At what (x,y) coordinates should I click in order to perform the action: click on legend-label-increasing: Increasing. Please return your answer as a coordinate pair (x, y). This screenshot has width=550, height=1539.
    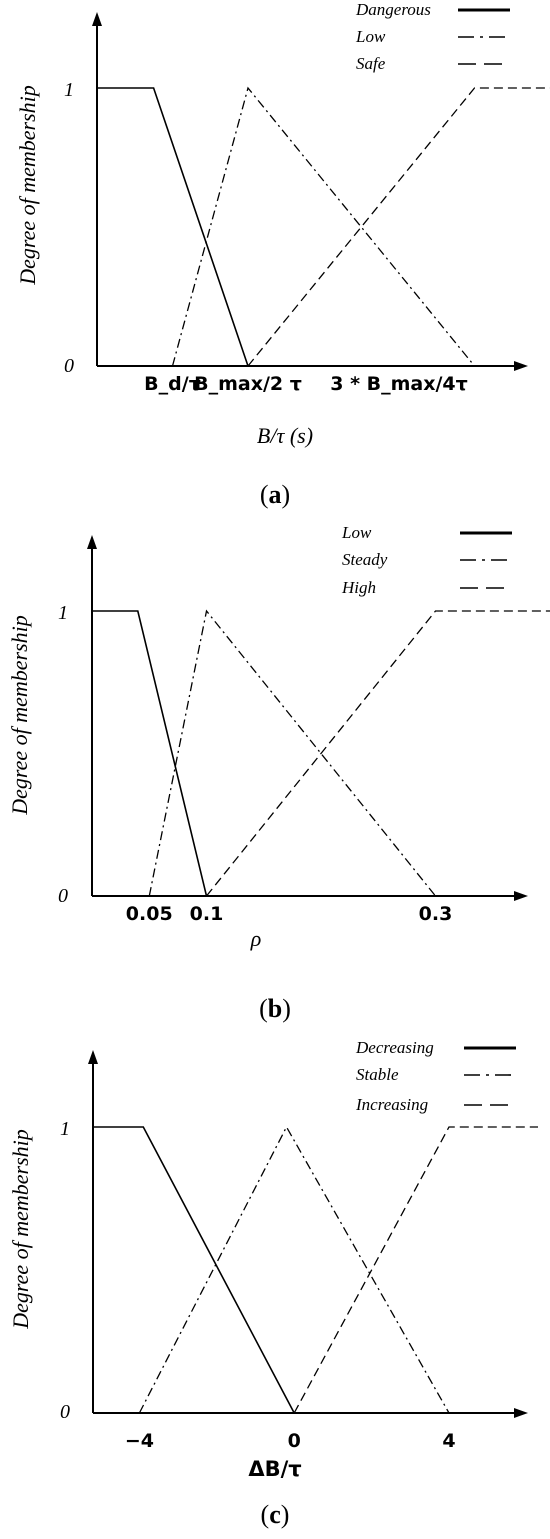
    Looking at the image, I should click on (391, 1104).